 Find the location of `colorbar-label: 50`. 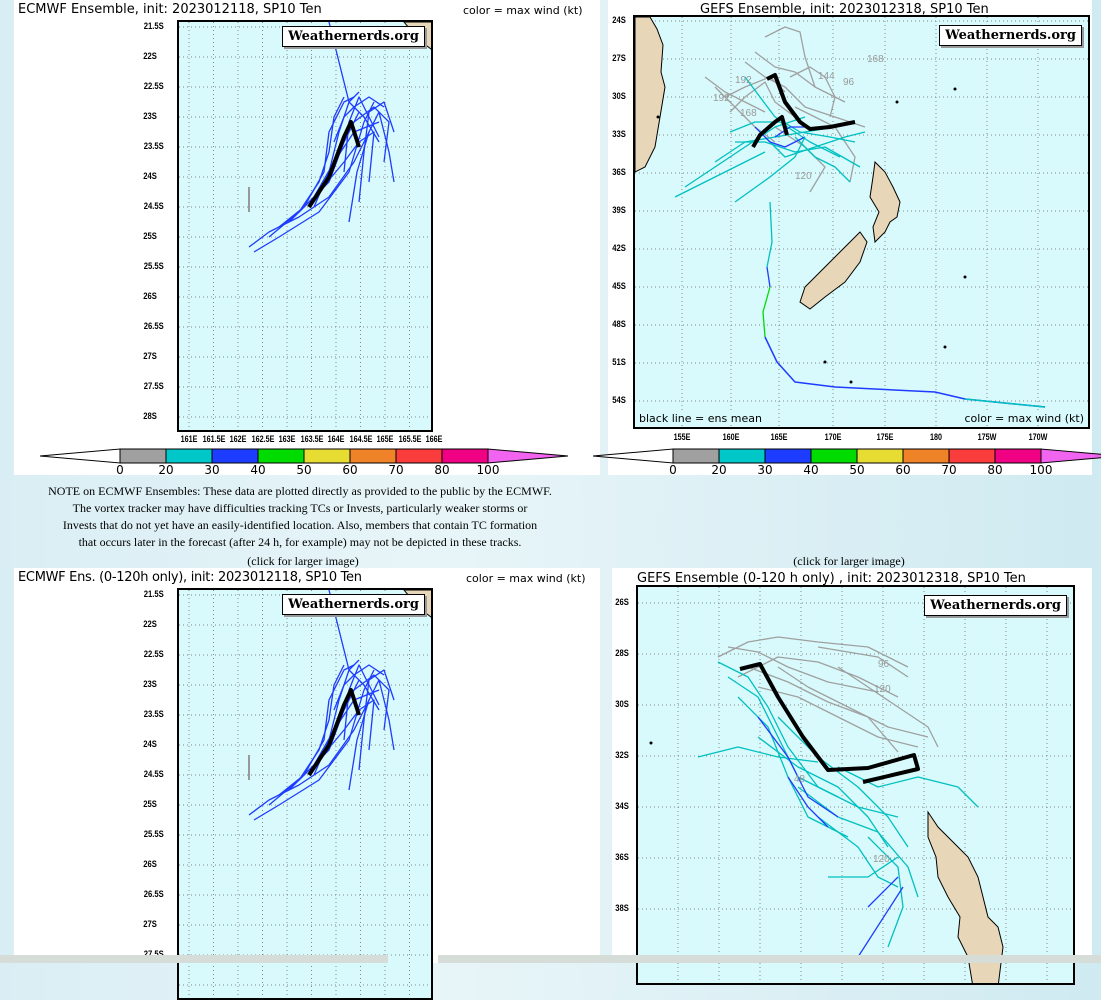

colorbar-label: 50 is located at coordinates (304, 470).